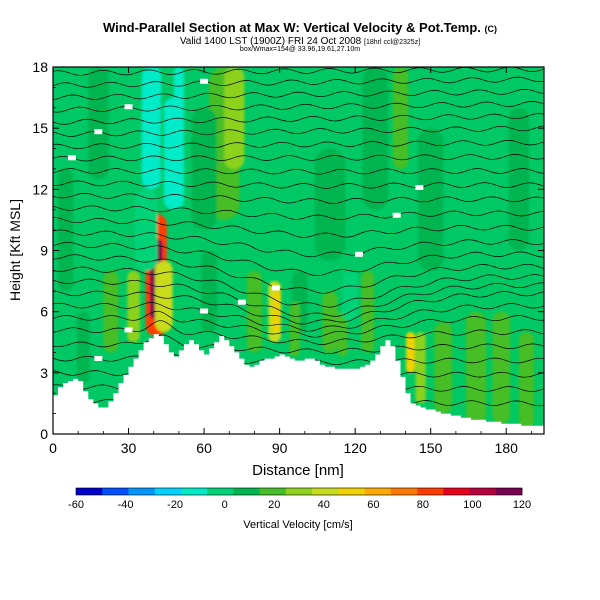 Image resolution: width=600 pixels, height=600 pixels. Describe the element at coordinates (44, 312) in the screenshot. I see `y-tick-label: 6` at that location.